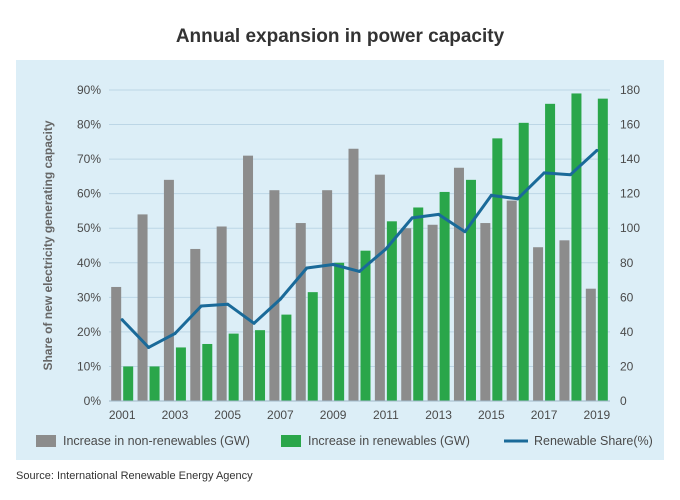 The image size is (680, 500). Describe the element at coordinates (438, 415) in the screenshot. I see `x-tick-label: 2013` at that location.